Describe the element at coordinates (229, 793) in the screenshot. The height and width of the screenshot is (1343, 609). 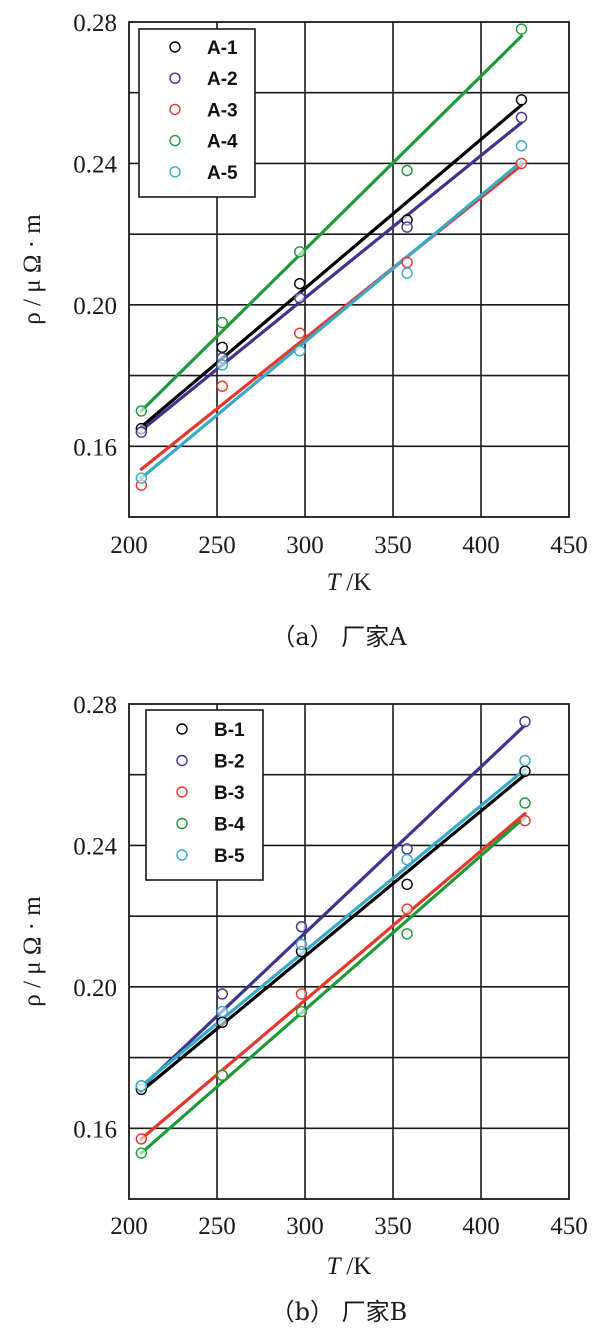
I see `legend-label-b-3: B-3` at that location.